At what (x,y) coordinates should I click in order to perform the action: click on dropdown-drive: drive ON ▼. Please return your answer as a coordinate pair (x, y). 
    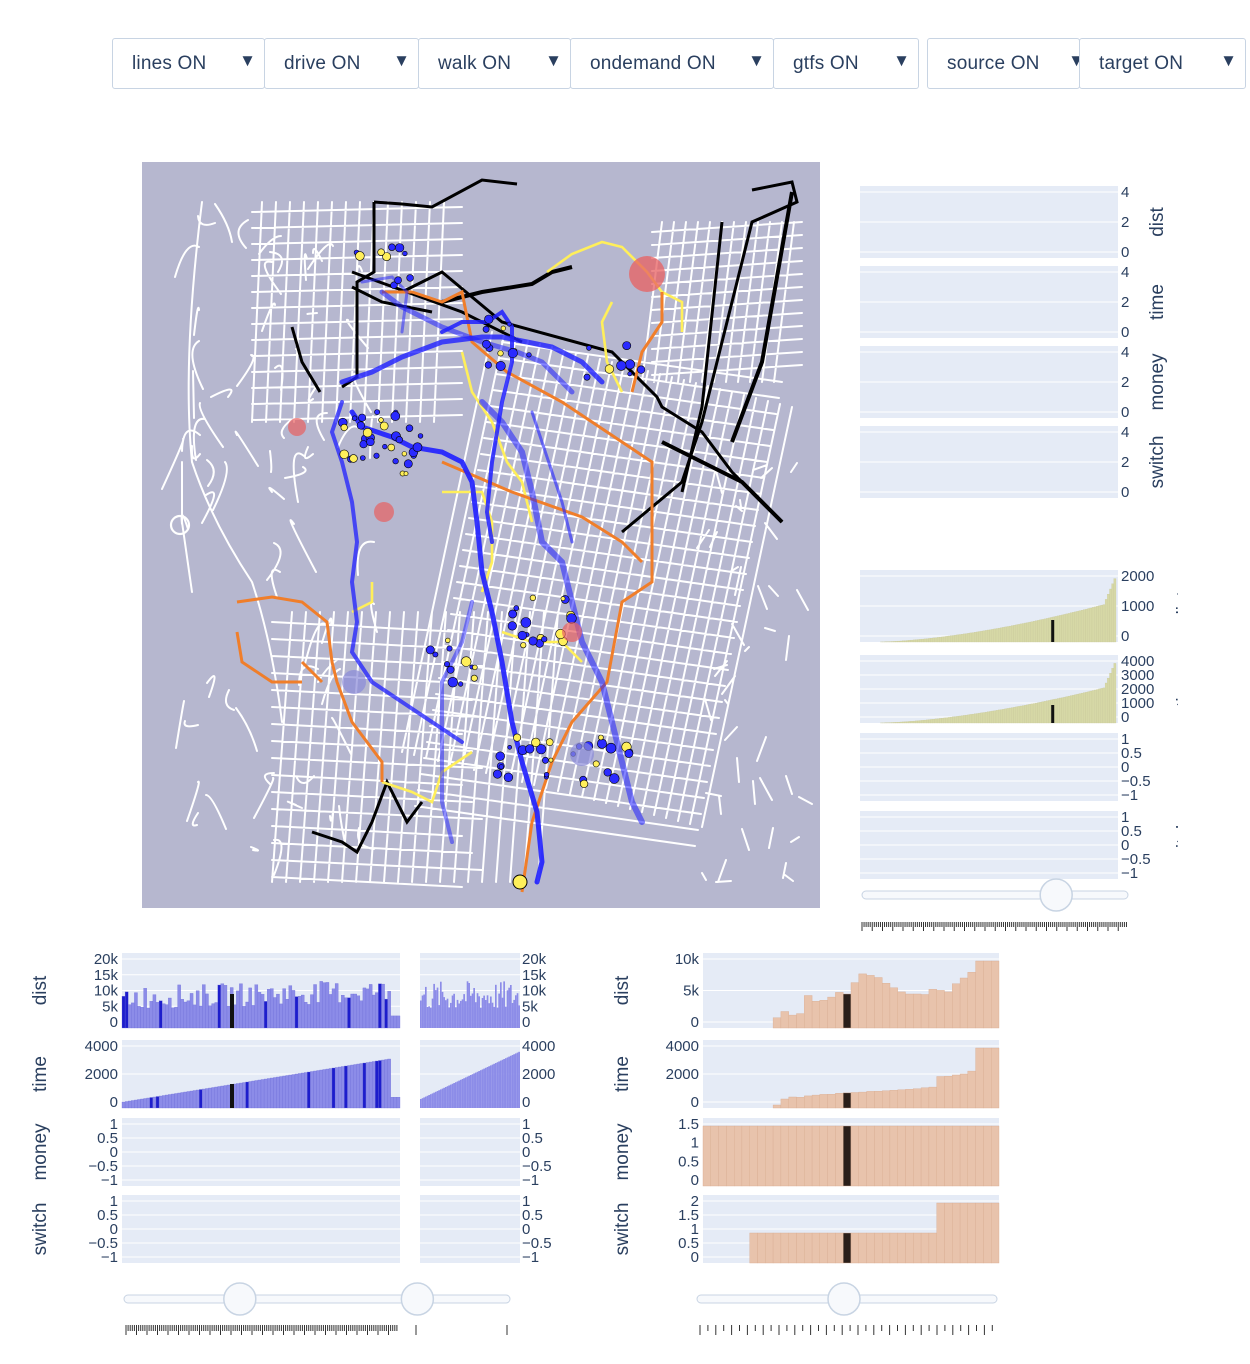
    Looking at the image, I should click on (341, 63).